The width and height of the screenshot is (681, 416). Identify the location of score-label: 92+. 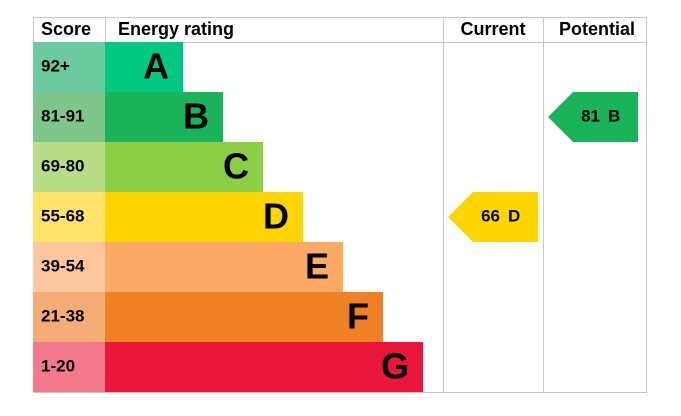
(55, 65).